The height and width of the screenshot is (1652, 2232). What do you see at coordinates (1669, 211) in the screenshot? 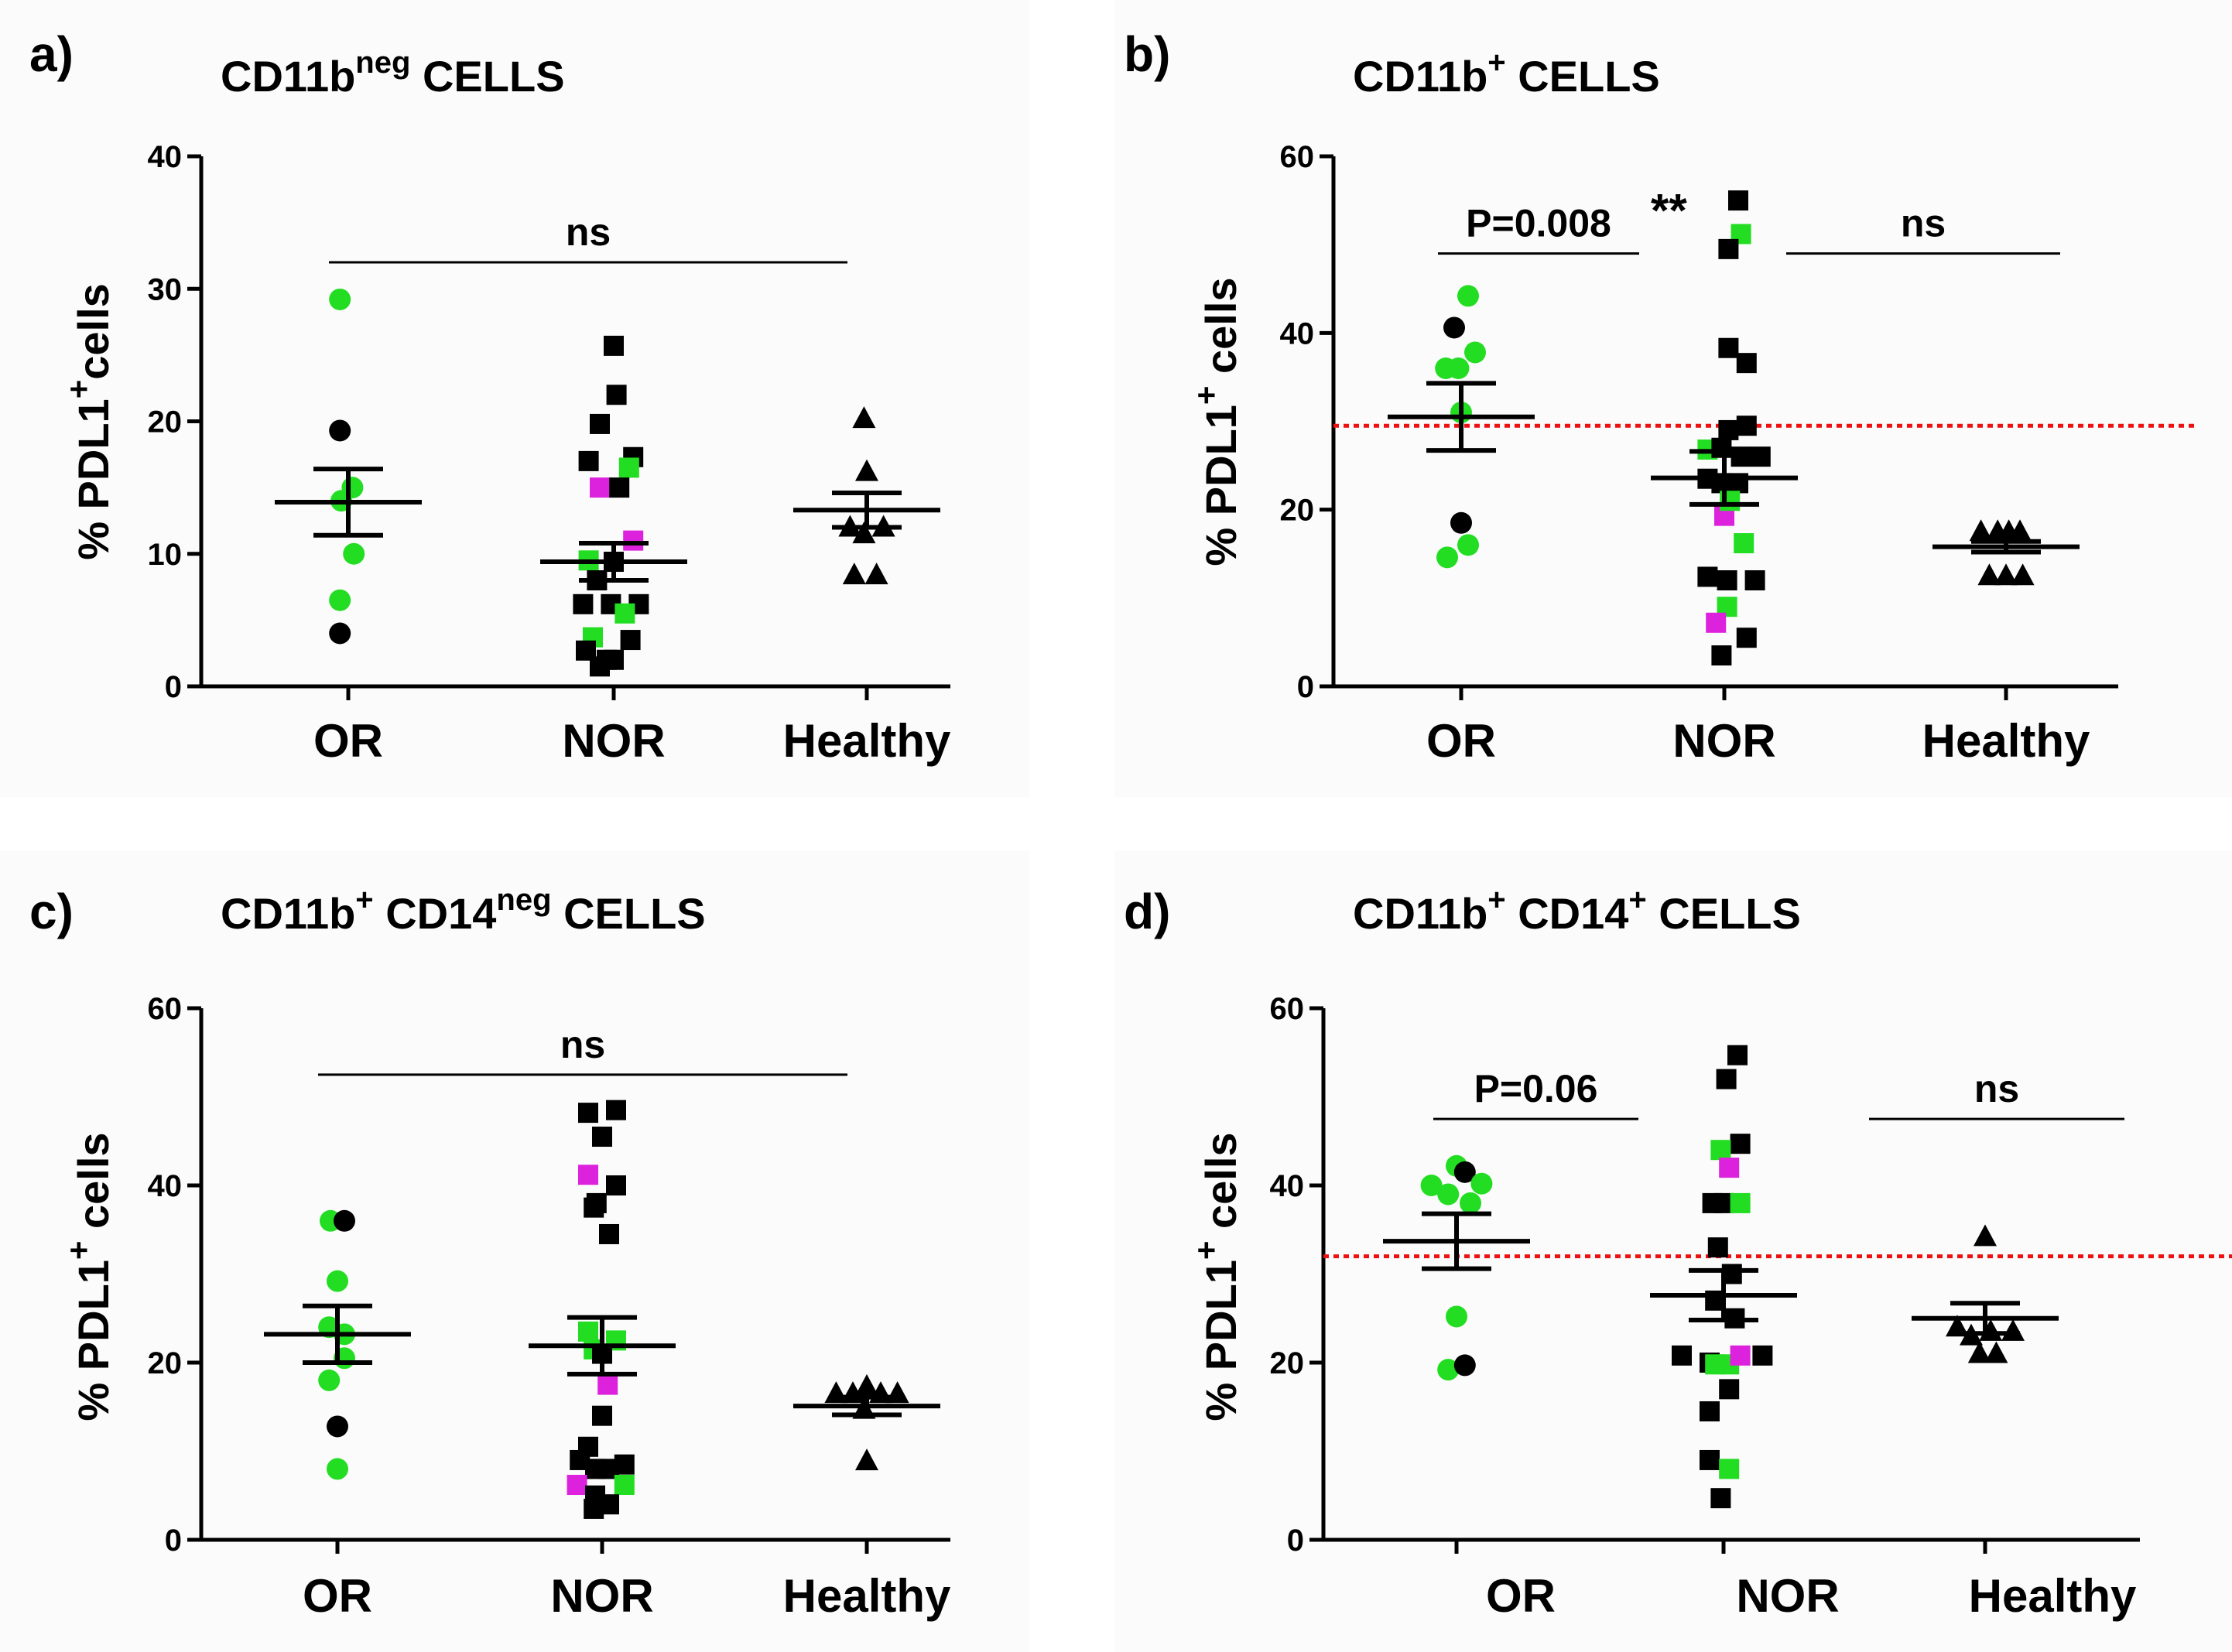
I see `significance-stars: **` at bounding box center [1669, 211].